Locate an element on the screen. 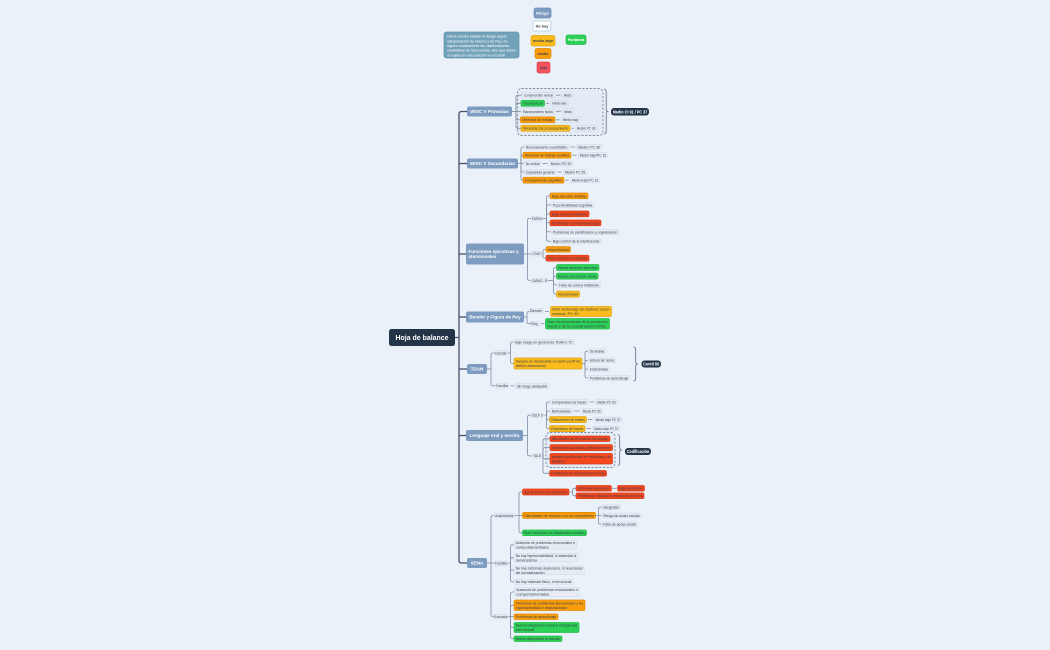 The image size is (1050, 650). svg-text: Baja atención dividida is located at coordinates (569, 195).